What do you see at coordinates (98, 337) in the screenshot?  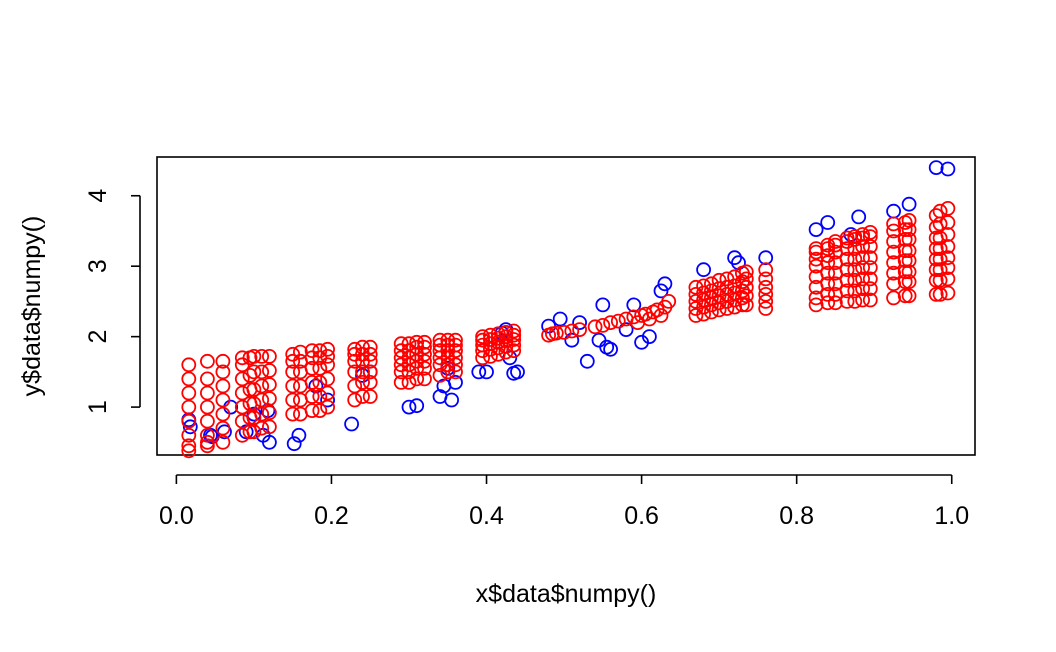 I see `y-tick-label: 2` at bounding box center [98, 337].